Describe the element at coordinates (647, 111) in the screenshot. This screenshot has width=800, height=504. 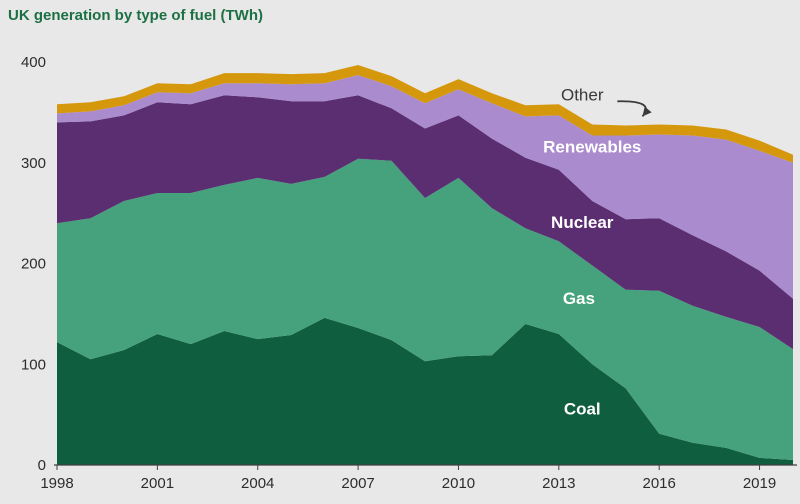
I see `other-annotation-arrowhead` at that location.